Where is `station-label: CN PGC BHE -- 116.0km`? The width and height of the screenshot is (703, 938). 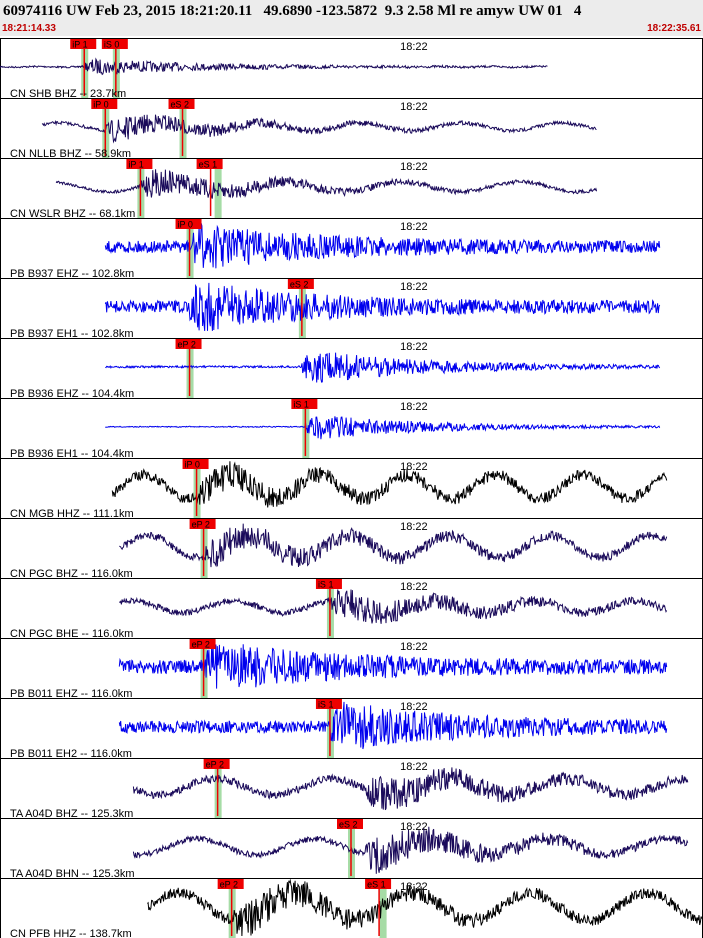 station-label: CN PGC BHE -- 116.0km is located at coordinates (71, 634).